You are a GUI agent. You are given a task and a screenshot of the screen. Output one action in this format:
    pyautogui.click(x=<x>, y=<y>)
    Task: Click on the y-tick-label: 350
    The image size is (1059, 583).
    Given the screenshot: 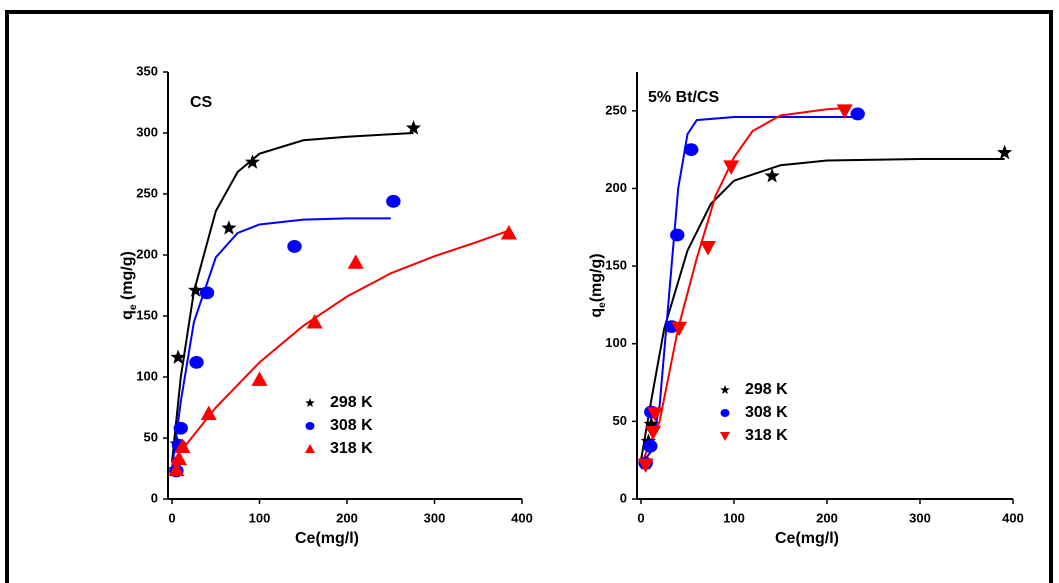 What is the action you would take?
    pyautogui.click(x=147, y=70)
    